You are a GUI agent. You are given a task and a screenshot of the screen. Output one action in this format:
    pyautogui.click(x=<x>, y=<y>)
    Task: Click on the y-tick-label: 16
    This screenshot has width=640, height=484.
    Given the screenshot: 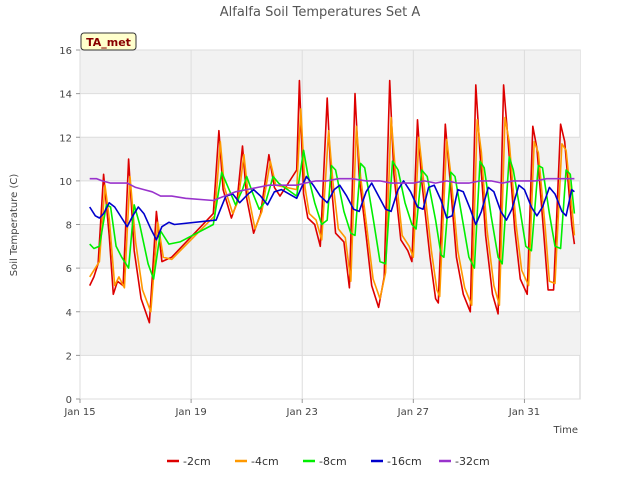 What is the action you would take?
    pyautogui.click(x=65, y=51)
    